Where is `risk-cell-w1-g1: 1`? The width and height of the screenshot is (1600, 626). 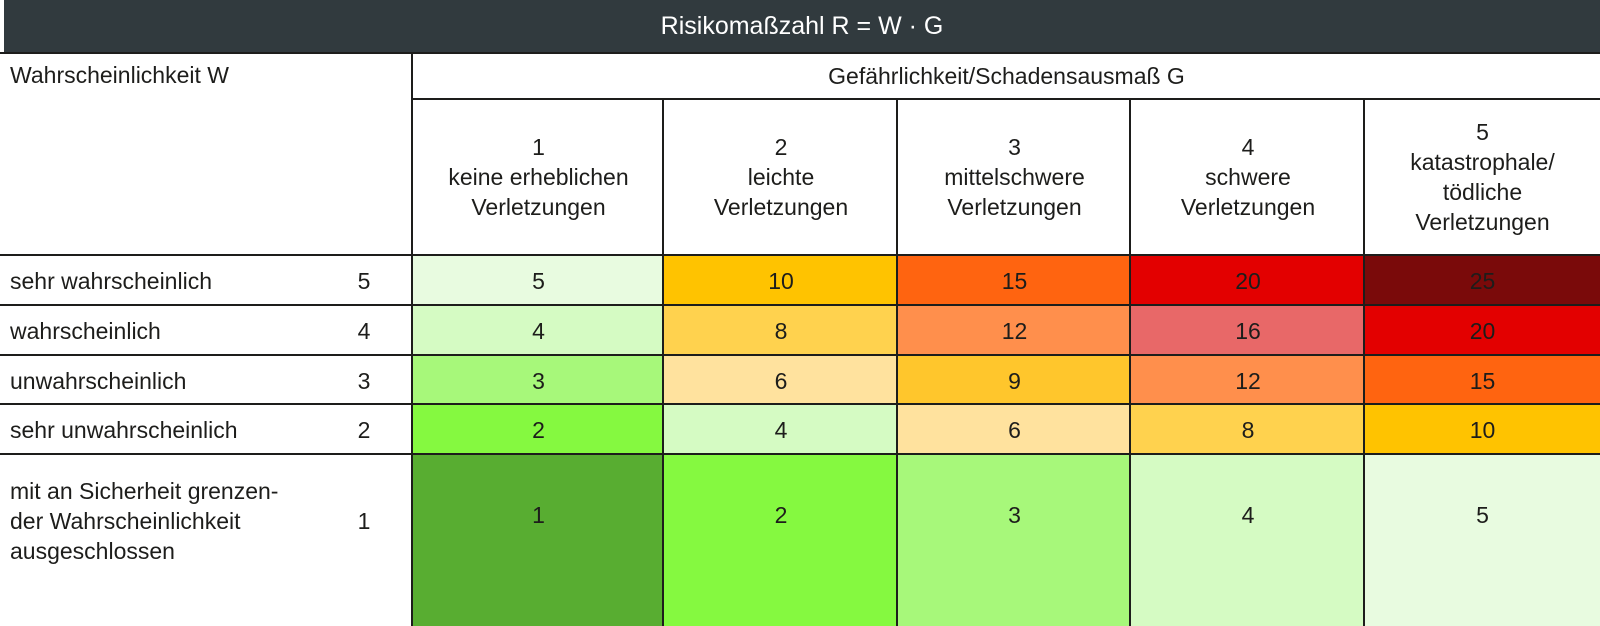 risk-cell-w1-g1: 1 is located at coordinates (538, 540).